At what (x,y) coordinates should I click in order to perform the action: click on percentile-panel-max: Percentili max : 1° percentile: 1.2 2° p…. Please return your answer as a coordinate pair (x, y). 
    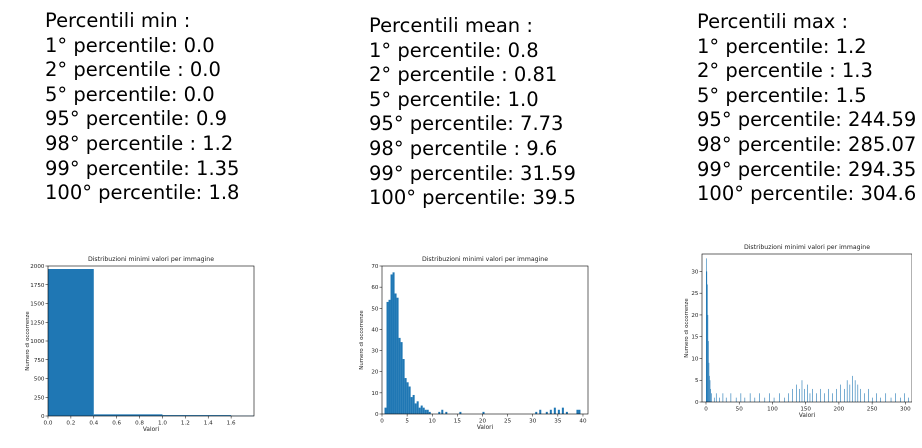
    Looking at the image, I should click on (806, 108).